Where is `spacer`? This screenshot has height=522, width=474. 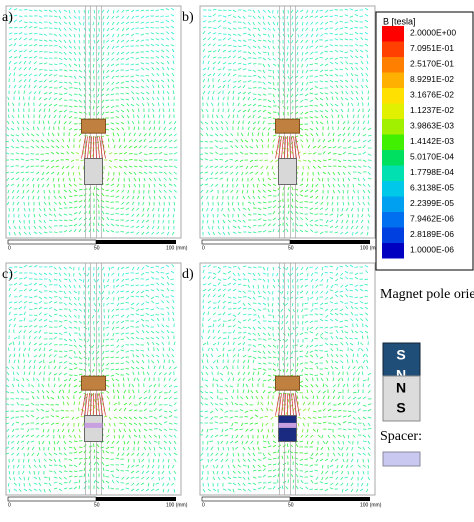
spacer is located at coordinates (94, 425).